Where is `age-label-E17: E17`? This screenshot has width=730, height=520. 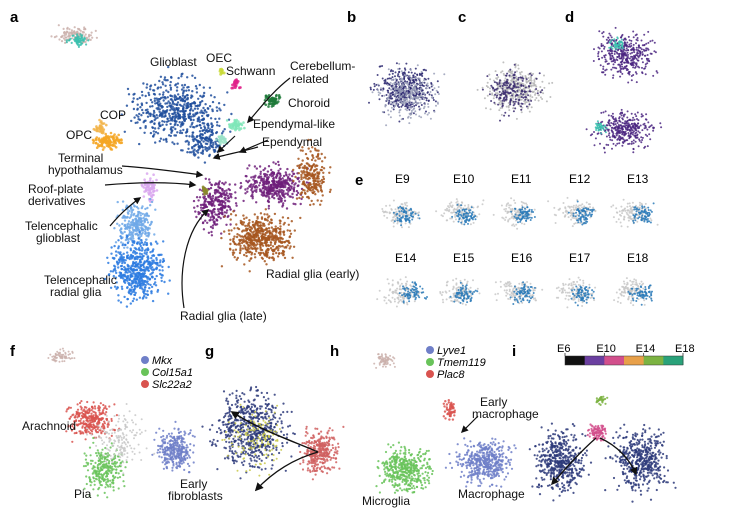
age-label-E17: E17 is located at coordinates (580, 258).